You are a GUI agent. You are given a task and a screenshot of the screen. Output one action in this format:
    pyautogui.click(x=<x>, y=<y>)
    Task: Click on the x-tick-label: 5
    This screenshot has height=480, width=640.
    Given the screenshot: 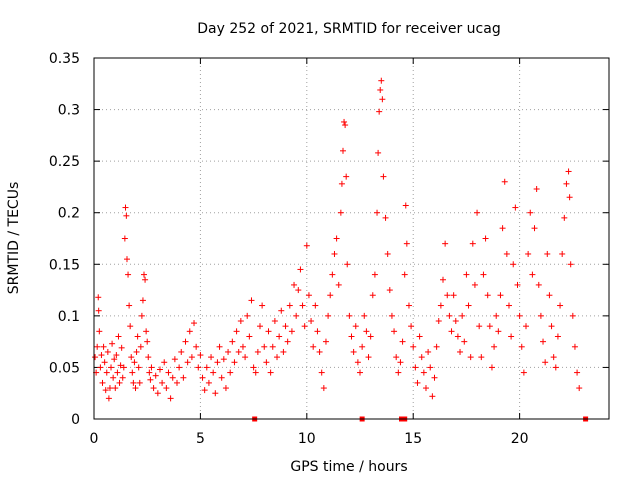 What is the action you would take?
    pyautogui.click(x=200, y=439)
    